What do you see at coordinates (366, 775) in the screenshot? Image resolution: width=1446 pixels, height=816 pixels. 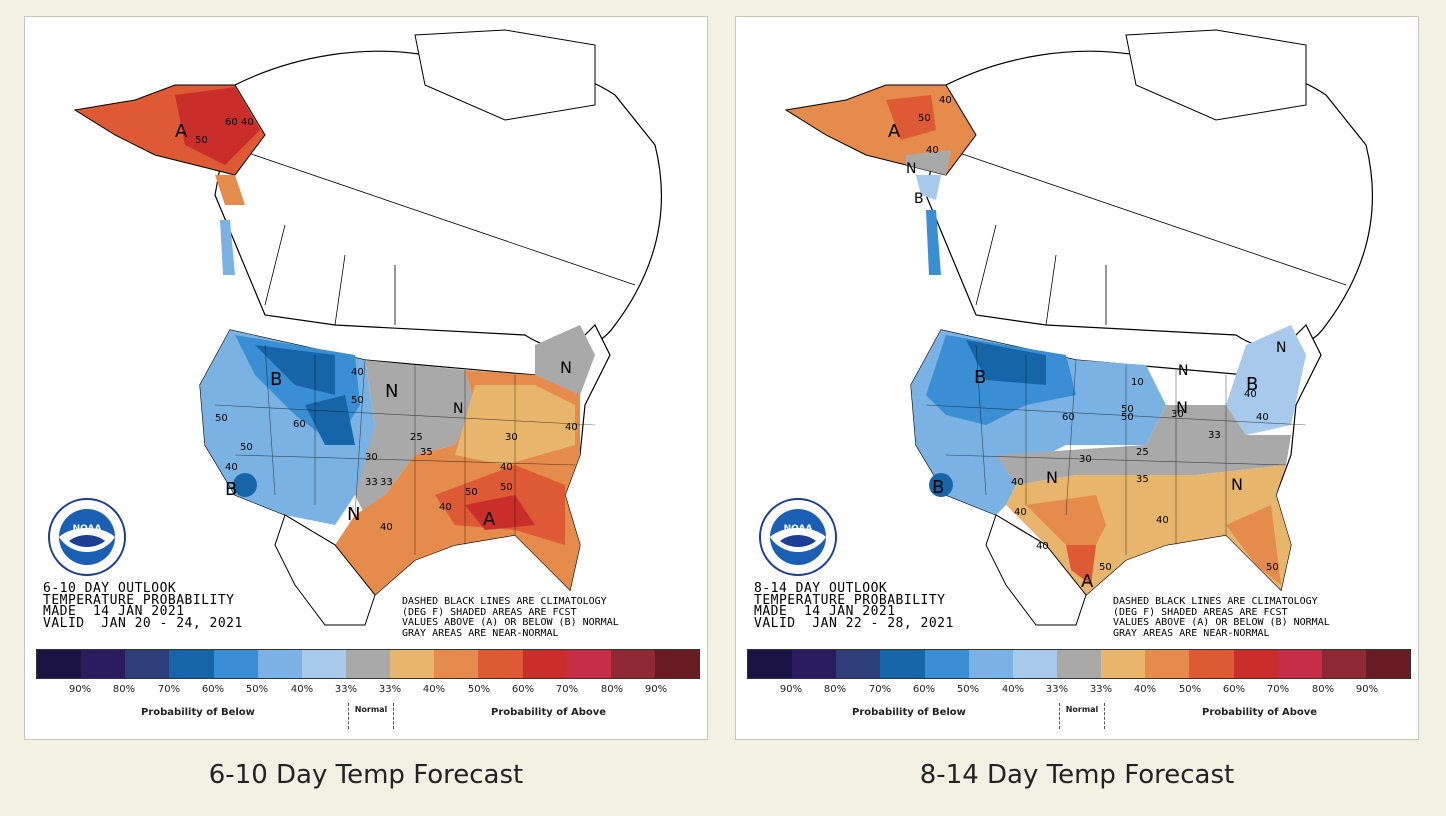 I see `map-caption-6-10: 6-10 Day Temp Forecast` at bounding box center [366, 775].